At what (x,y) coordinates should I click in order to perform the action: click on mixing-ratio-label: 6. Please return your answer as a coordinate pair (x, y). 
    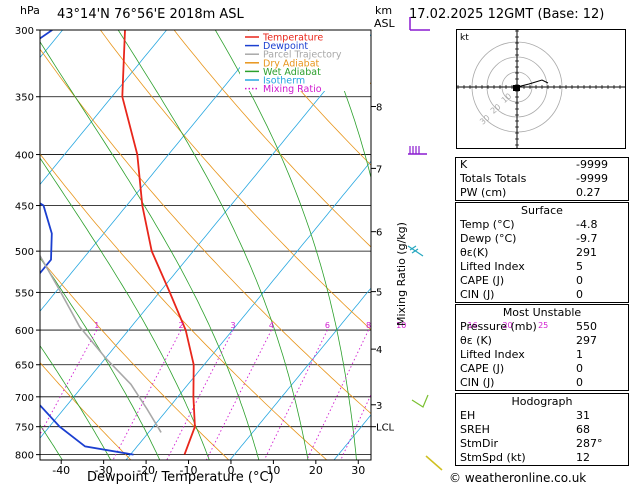
    Looking at the image, I should click on (327, 325).